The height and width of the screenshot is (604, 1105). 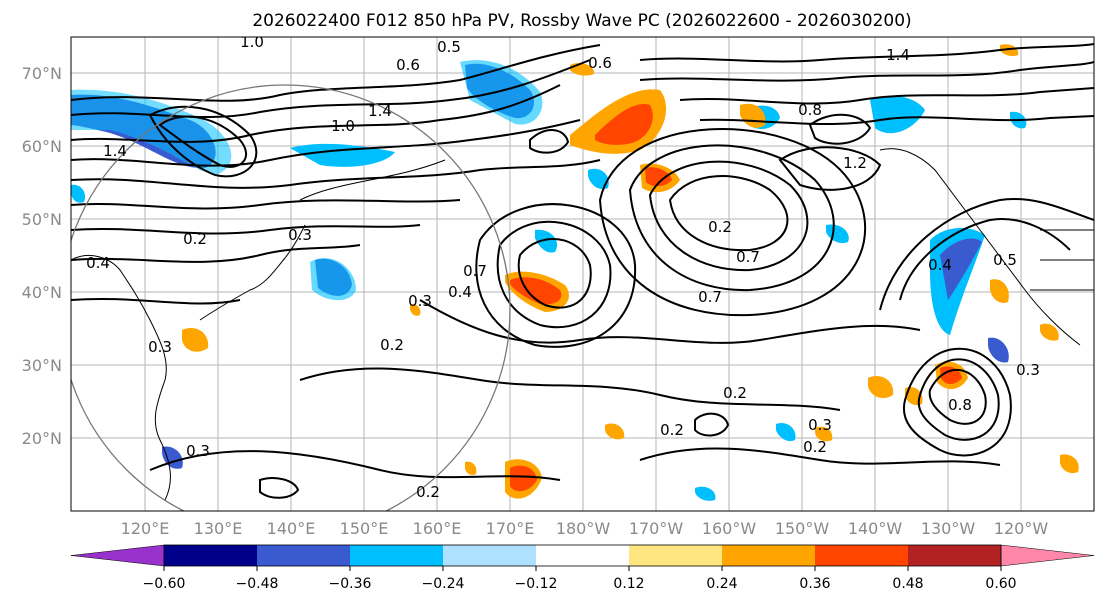 I want to click on lat-label: 40°N, so click(x=42, y=292).